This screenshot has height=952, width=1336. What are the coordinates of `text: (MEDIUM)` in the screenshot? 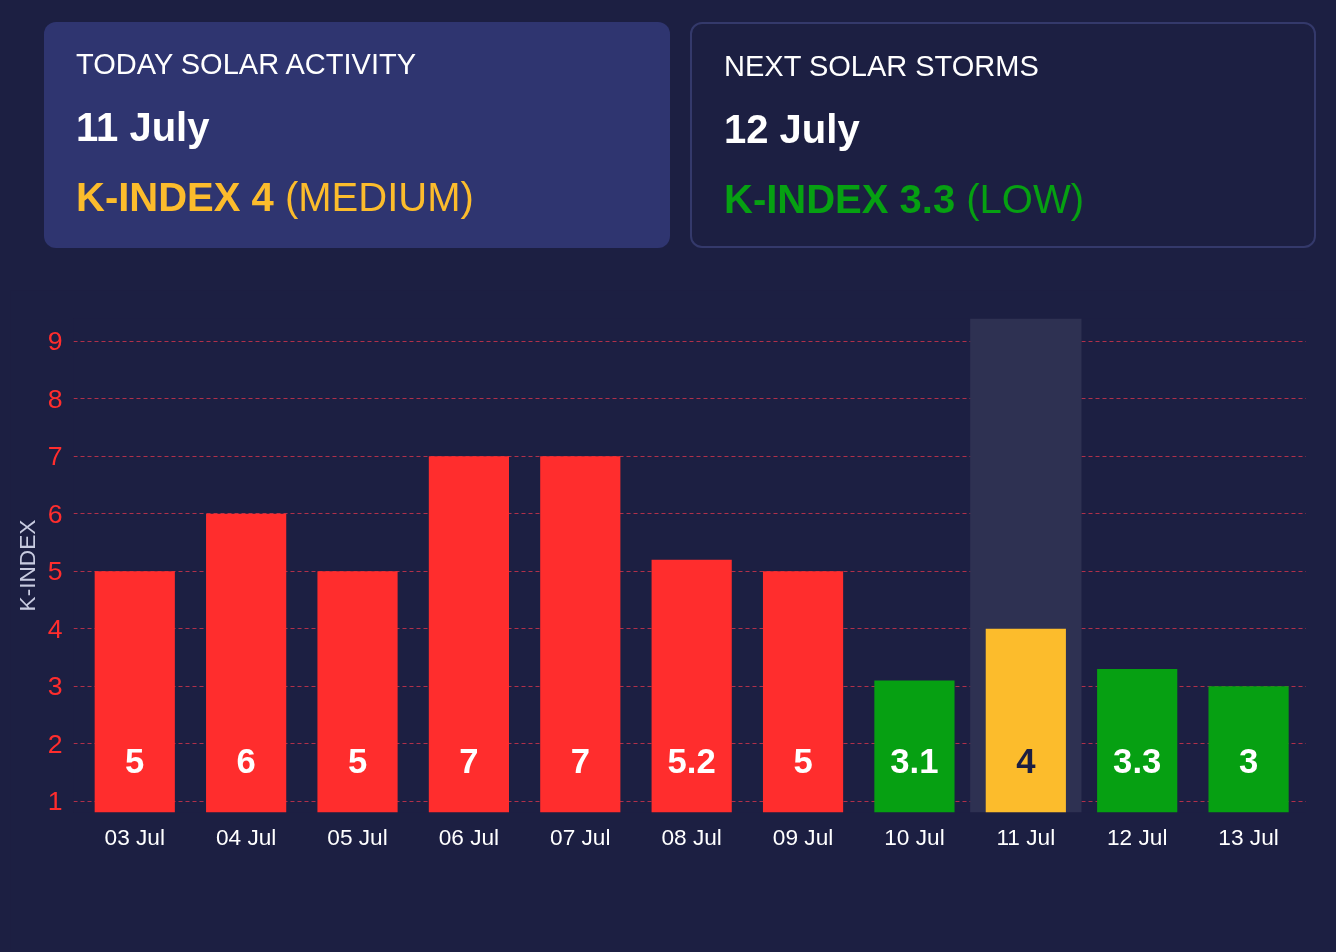 It's located at (379, 196).